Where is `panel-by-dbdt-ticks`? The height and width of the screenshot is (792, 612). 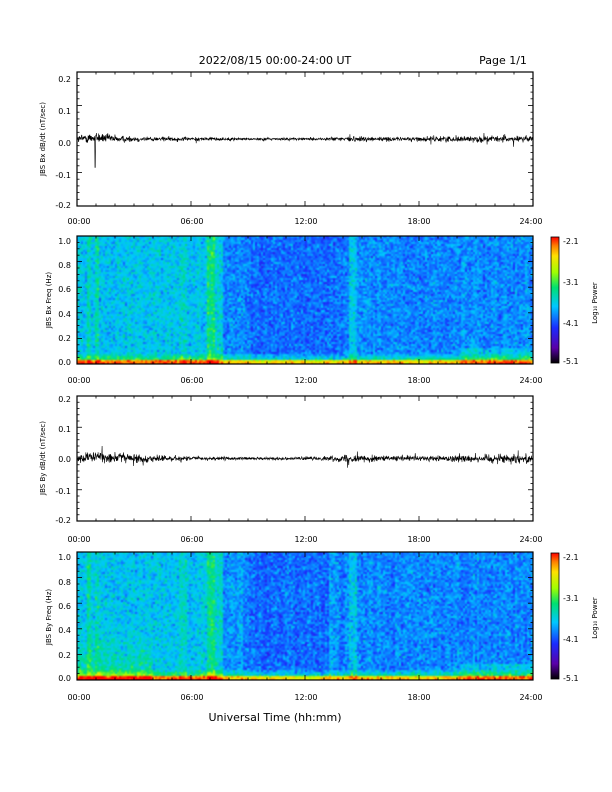
panel-by-dbdt-ticks is located at coordinates (305, 458).